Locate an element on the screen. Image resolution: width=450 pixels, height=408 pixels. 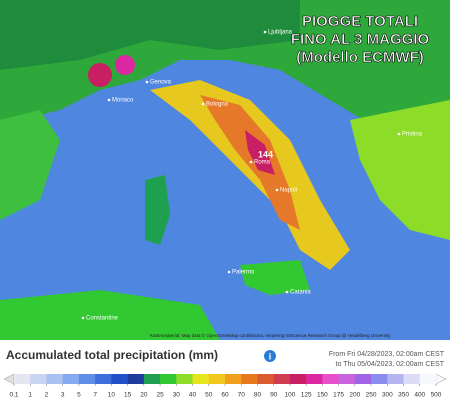
colorbar-label: 40 is located at coordinates (193, 395).